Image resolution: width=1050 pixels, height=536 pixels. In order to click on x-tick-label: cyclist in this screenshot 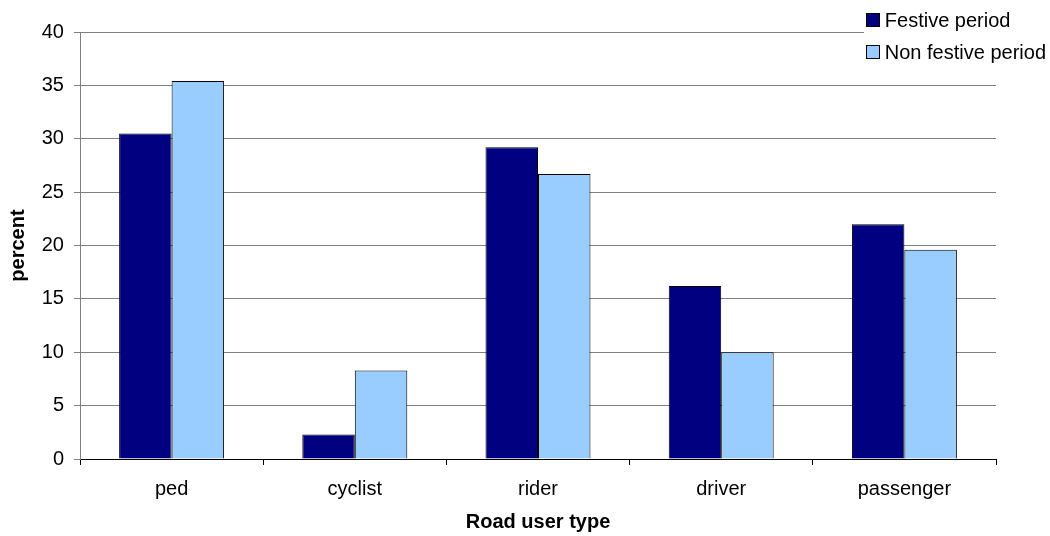, I will do `click(355, 487)`.